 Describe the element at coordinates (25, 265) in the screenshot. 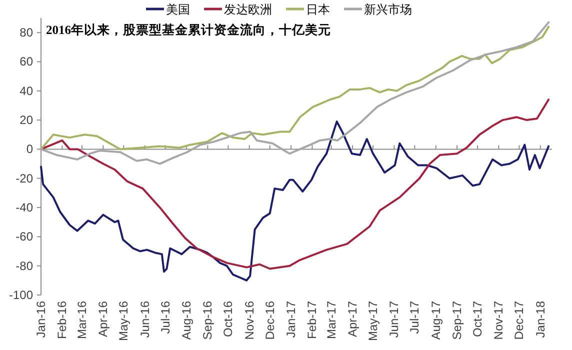

I see `y-tick-label: -80` at that location.